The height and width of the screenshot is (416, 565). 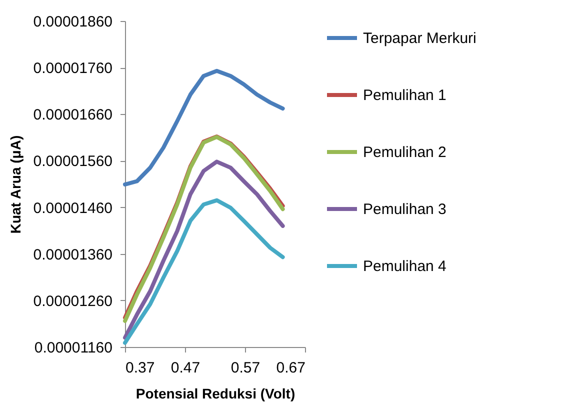 What do you see at coordinates (72, 115) in the screenshot?
I see `y-tick-label: 0.00001660` at bounding box center [72, 115].